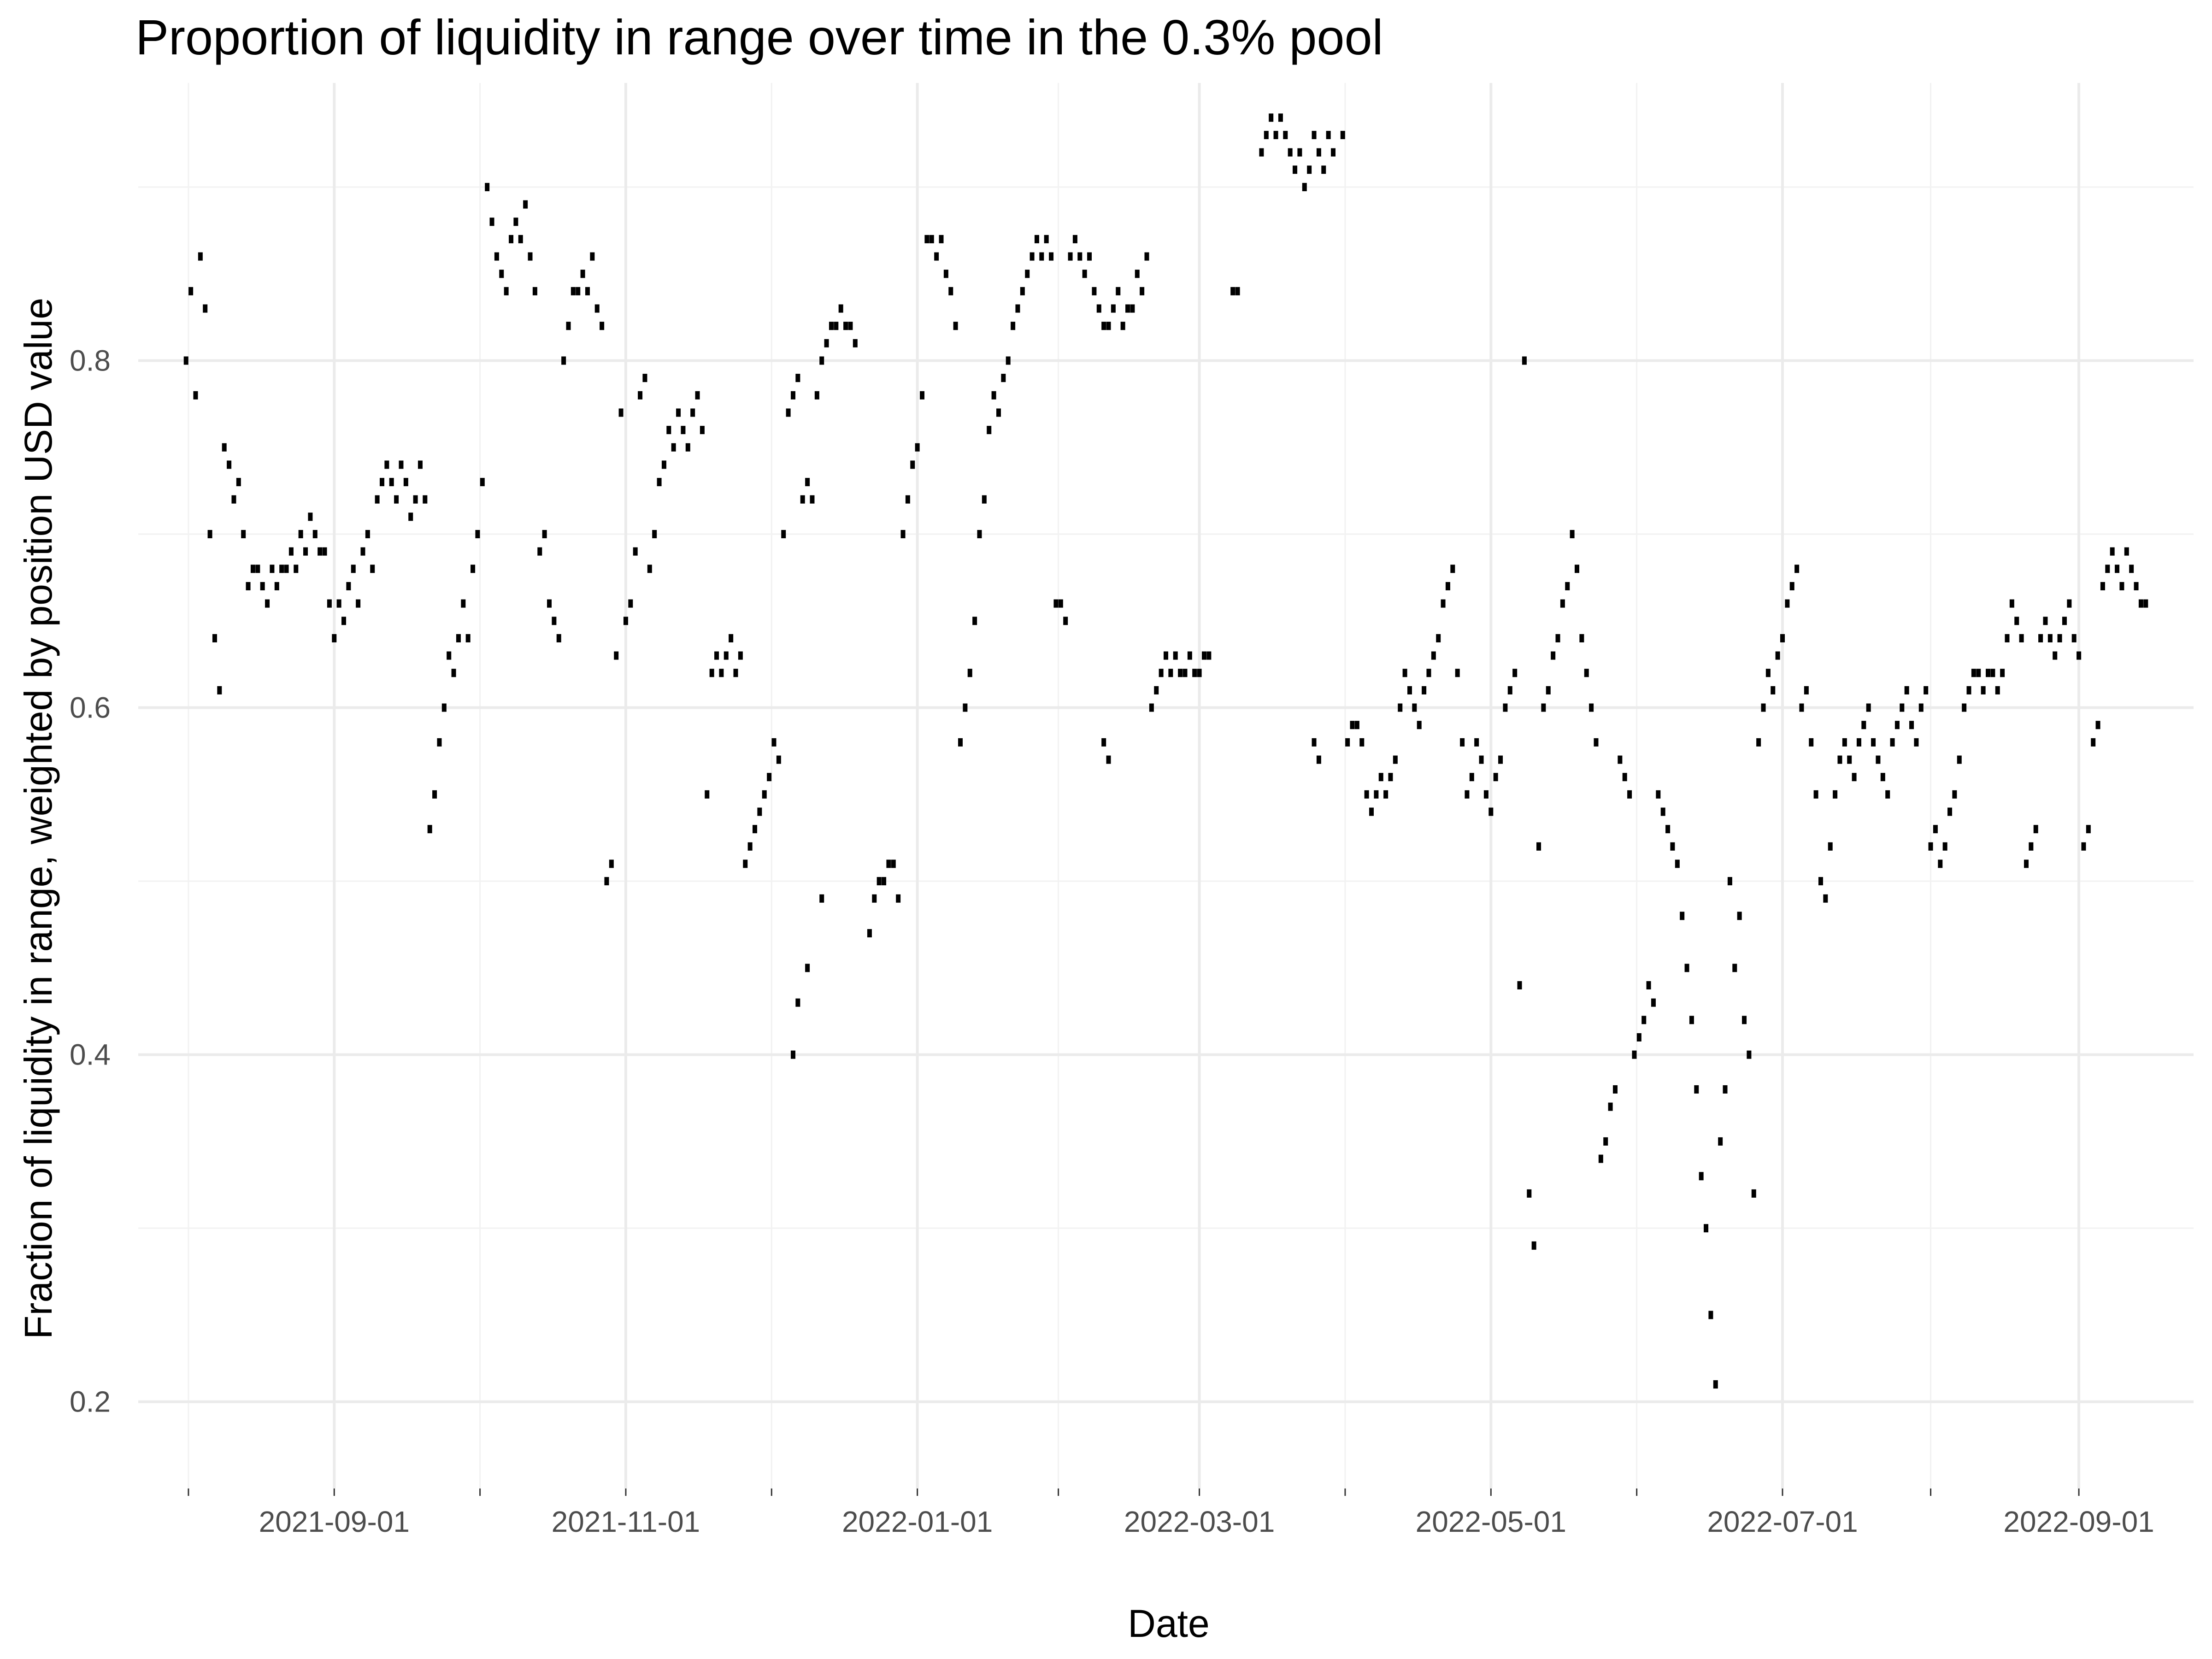 This screenshot has height=1659, width=2212. I want to click on x-tick-label: 2021-09-01, so click(334, 1521).